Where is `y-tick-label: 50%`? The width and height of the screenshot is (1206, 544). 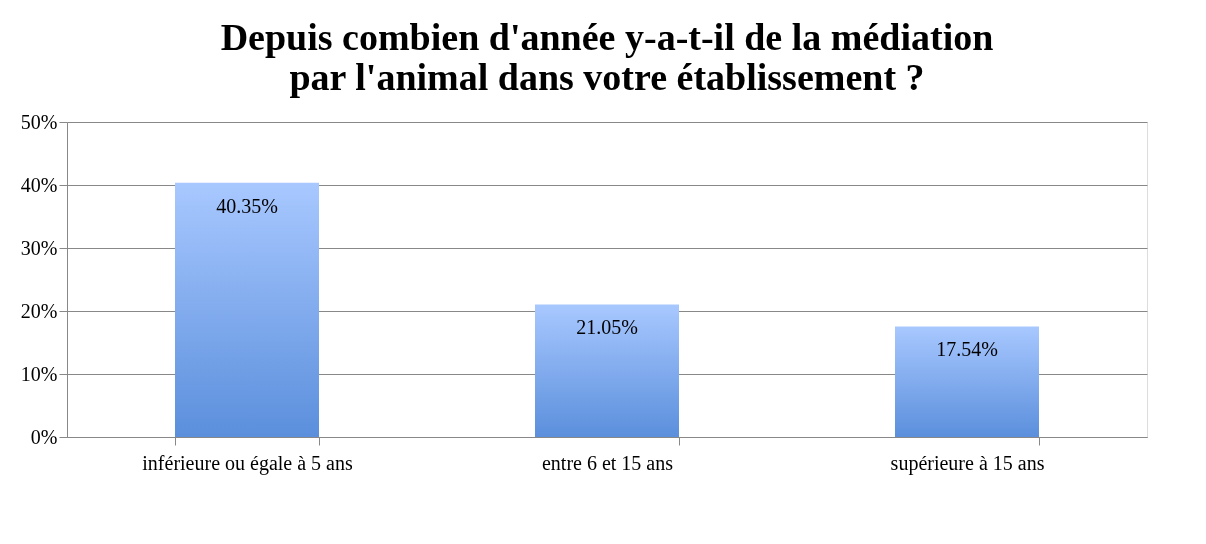
y-tick-label: 50% is located at coordinates (39, 121).